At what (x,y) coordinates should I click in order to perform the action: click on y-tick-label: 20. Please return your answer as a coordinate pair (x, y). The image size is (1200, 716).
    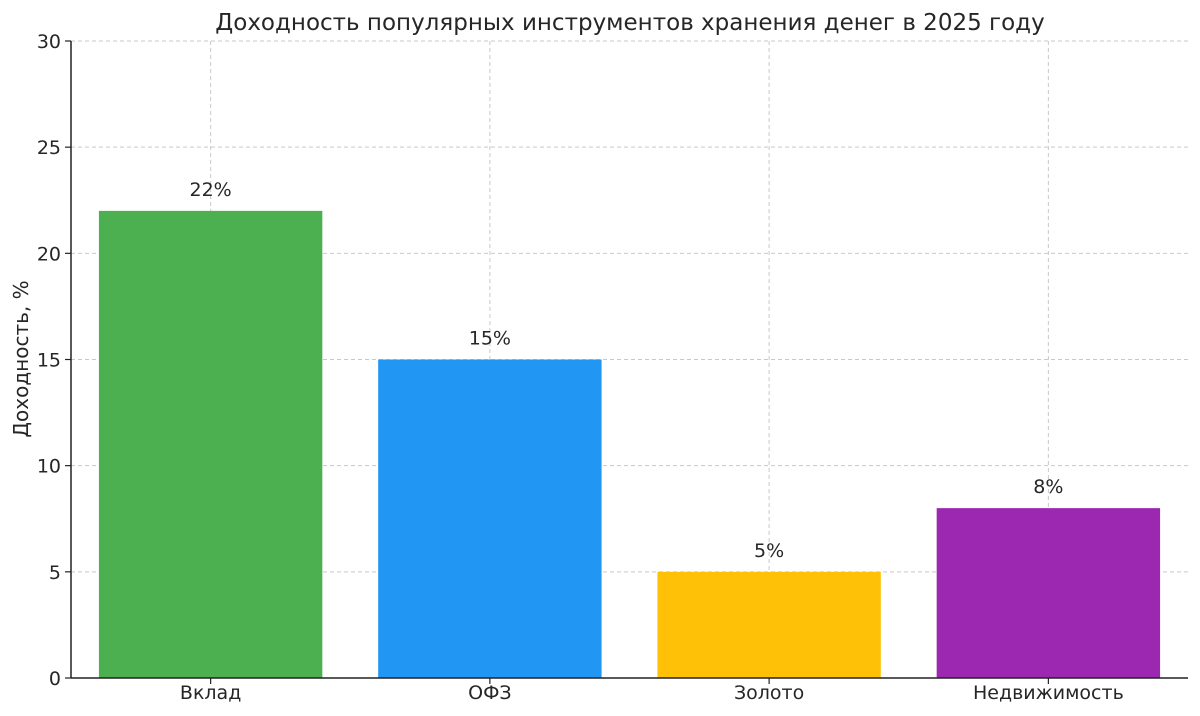
    Looking at the image, I should click on (49, 254).